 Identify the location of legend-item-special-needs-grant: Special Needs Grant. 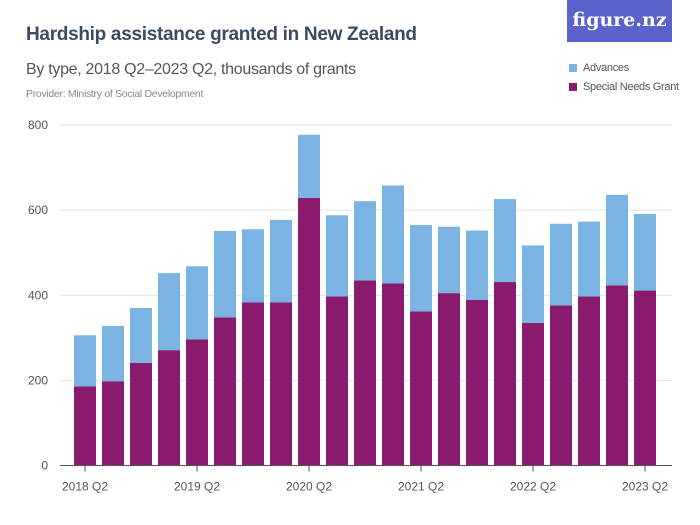
(624, 86).